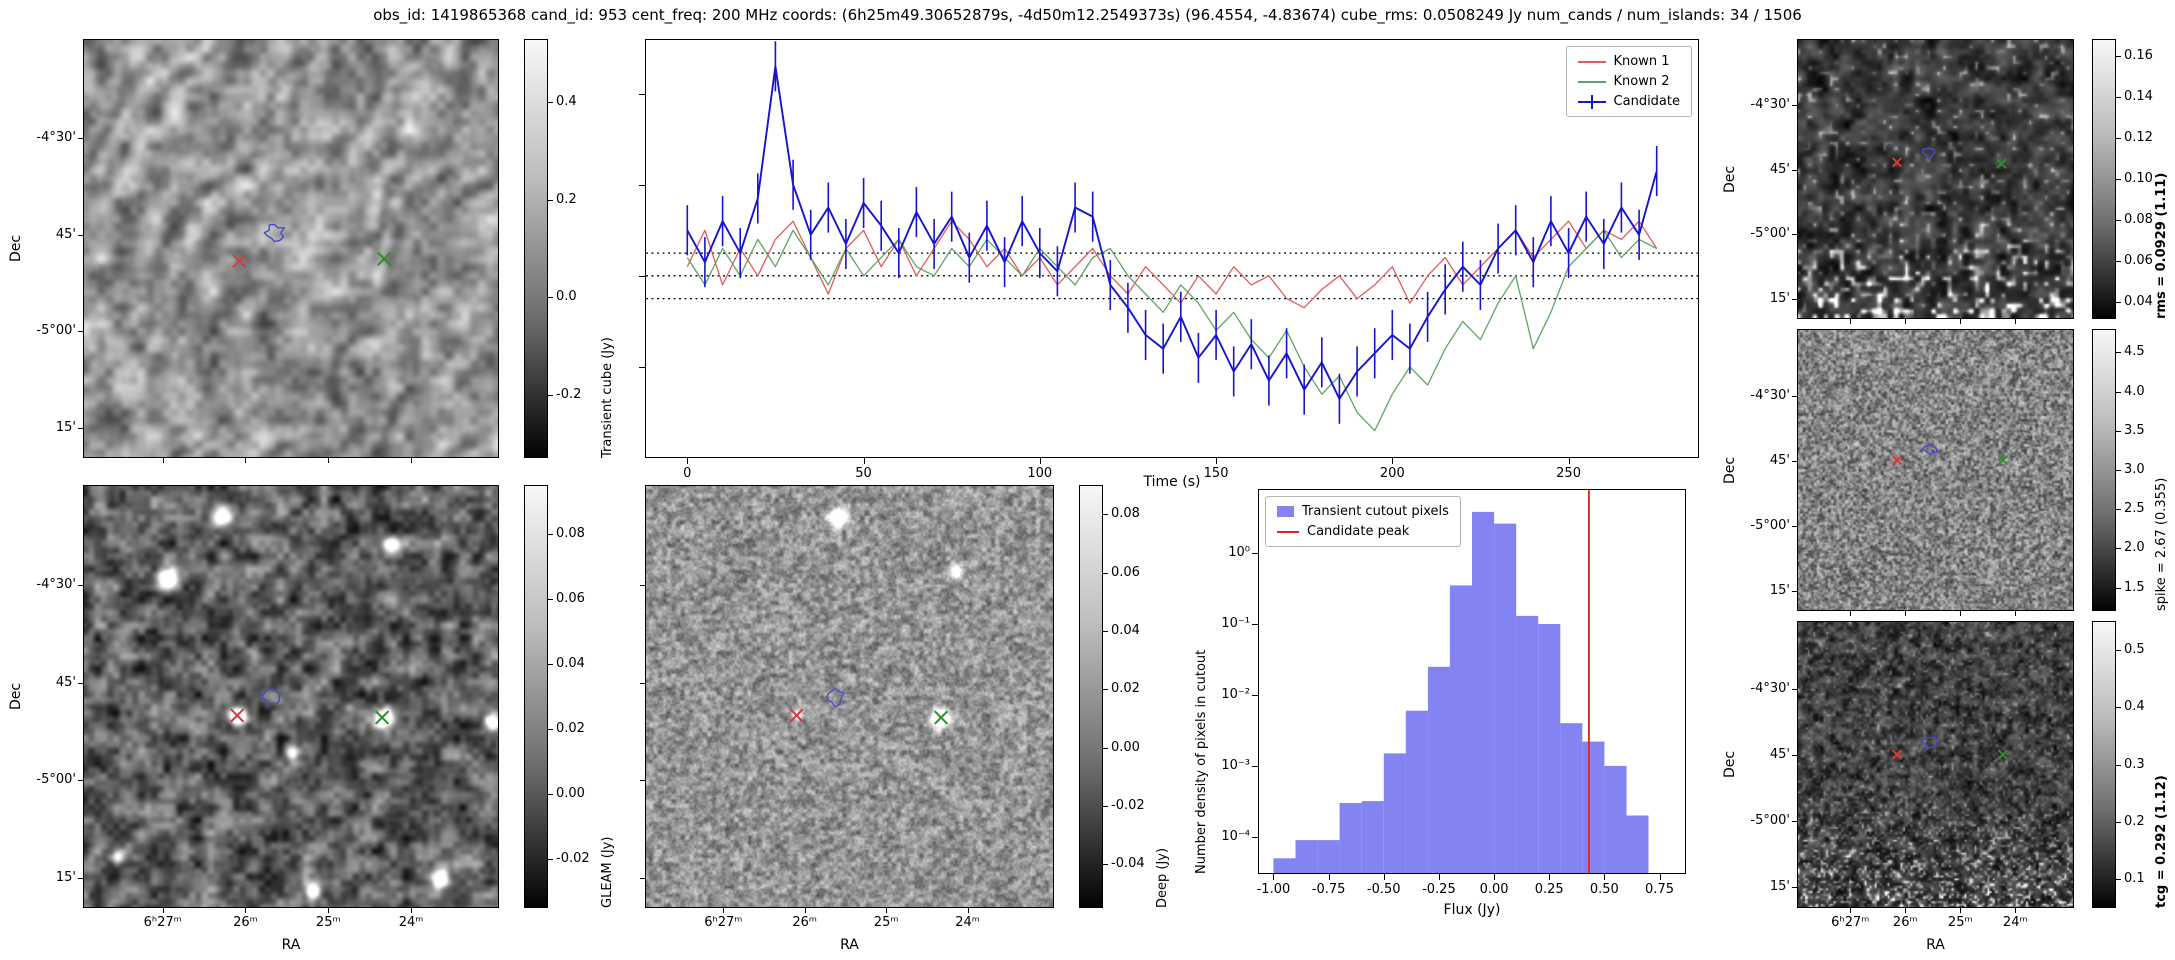 Image resolution: width=2175 pixels, height=960 pixels. What do you see at coordinates (253, 251) in the screenshot?
I see `transient-cutout-panel: Dec -4°30' 45' -5°00' 15'` at bounding box center [253, 251].